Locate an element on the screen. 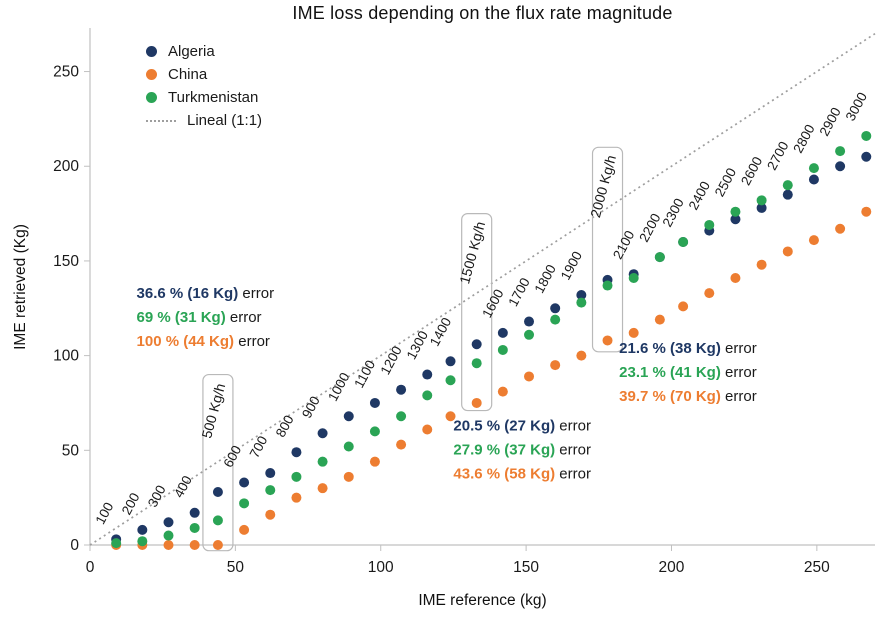 The height and width of the screenshot is (618, 891). legend-dotted-line-icon is located at coordinates (161, 120).